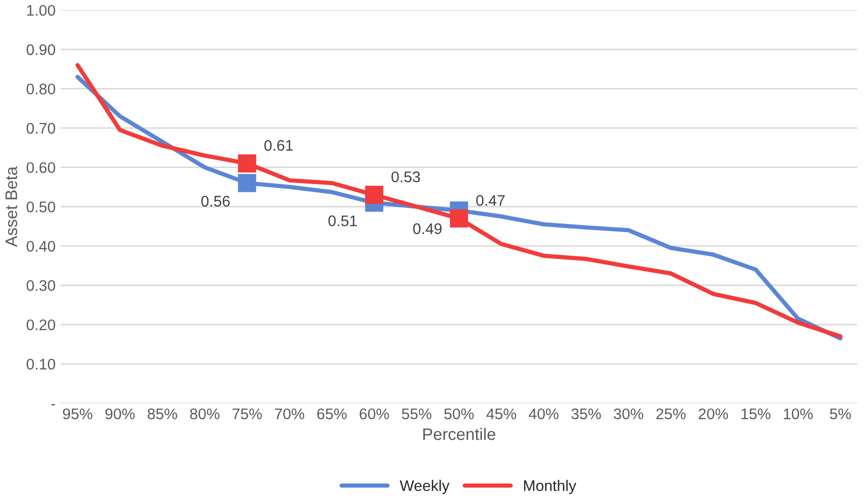 The height and width of the screenshot is (504, 866). Describe the element at coordinates (278, 145) in the screenshot. I see `data-label: 0.61` at that location.